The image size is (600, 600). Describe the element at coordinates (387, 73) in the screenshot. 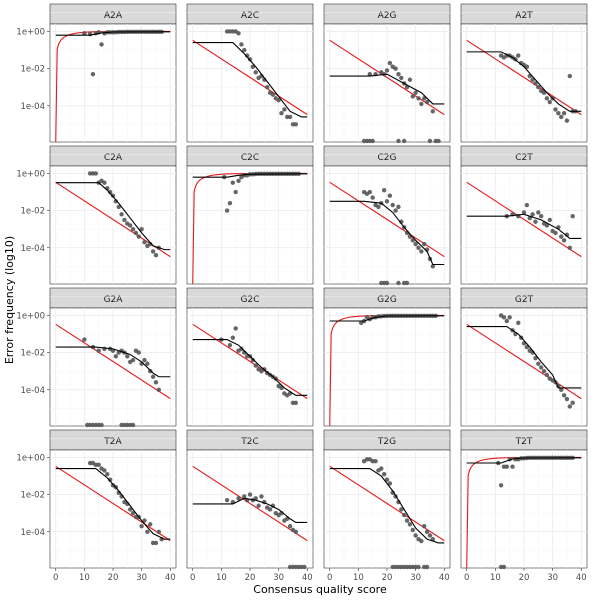

I see `panel-a2g: A2G` at that location.